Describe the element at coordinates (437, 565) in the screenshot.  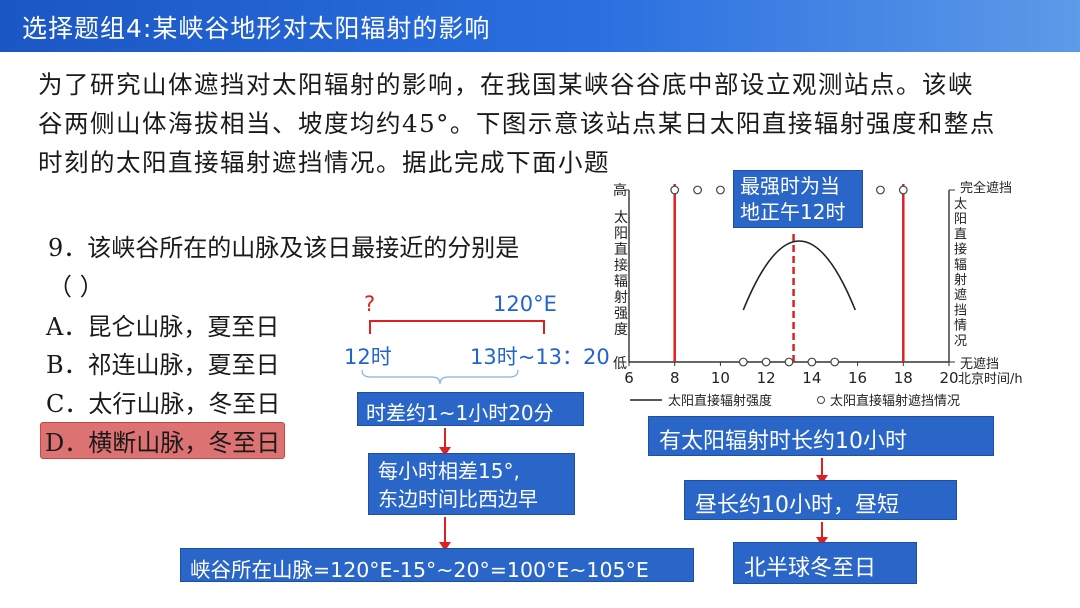
I see `longitude-result-box: 峡谷所在山脉=120°E-15°~20°=100°E~105°E` at that location.